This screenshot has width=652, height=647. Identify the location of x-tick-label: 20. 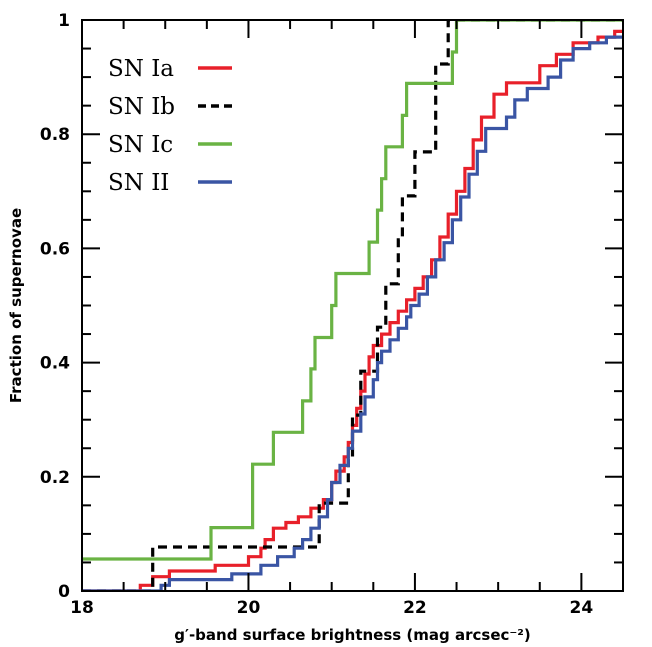
(249, 608).